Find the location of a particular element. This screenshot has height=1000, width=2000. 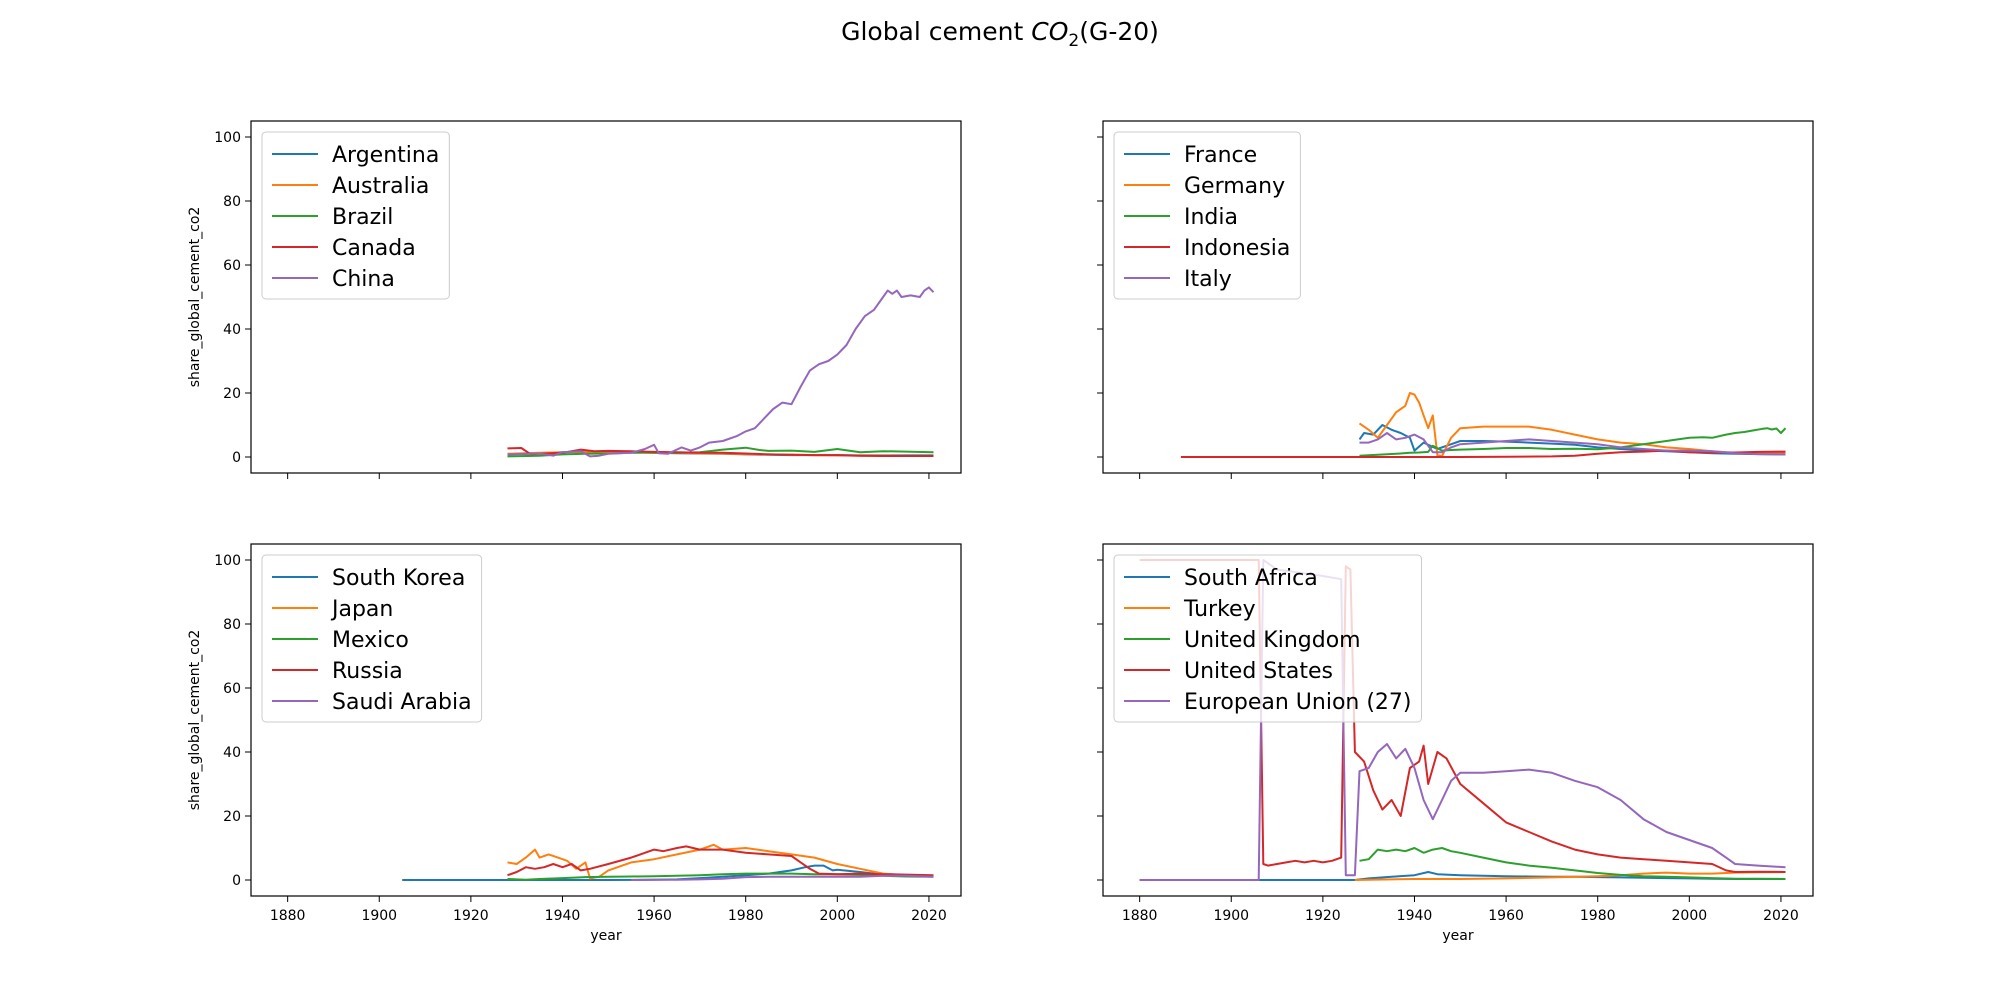

series-line-saudi-arabia is located at coordinates (782, 877).